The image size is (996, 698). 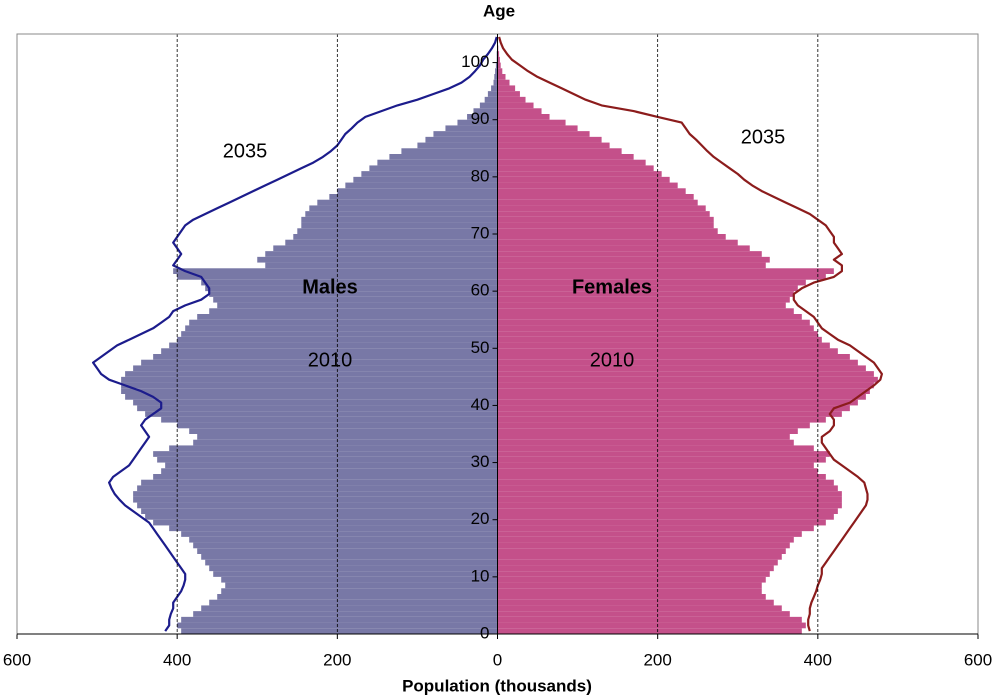 I want to click on y-tick-label: 30, so click(x=480, y=461).